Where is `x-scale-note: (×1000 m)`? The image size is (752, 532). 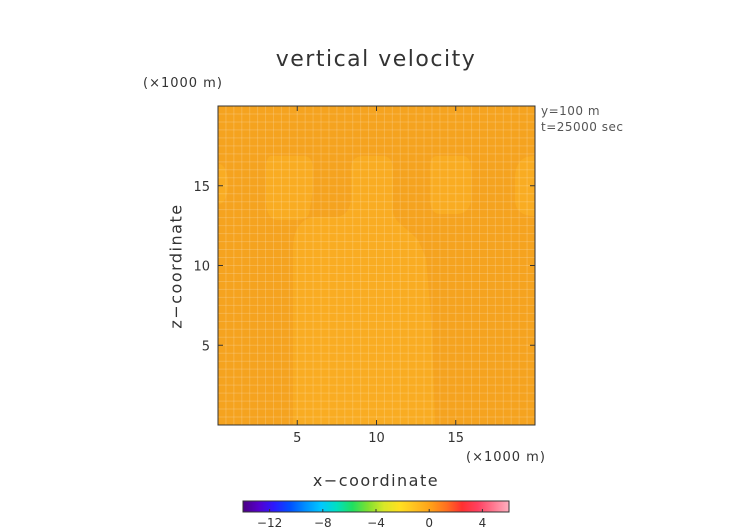 x-scale-note: (×1000 m) is located at coordinates (506, 457).